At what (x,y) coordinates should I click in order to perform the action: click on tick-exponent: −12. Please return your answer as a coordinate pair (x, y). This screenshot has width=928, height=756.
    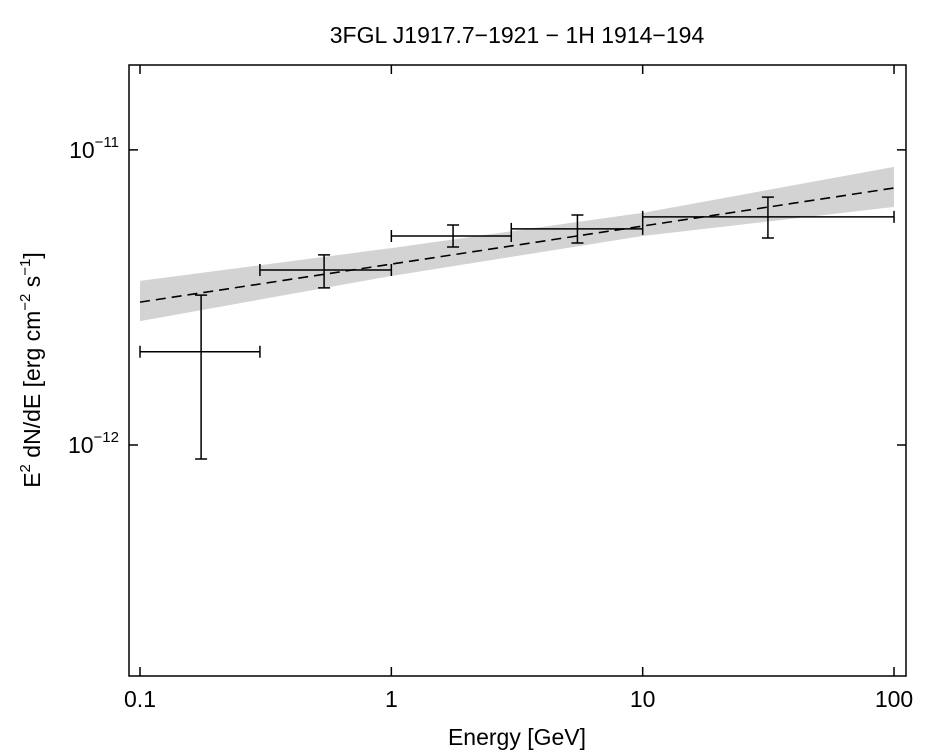
    Looking at the image, I should click on (106, 437).